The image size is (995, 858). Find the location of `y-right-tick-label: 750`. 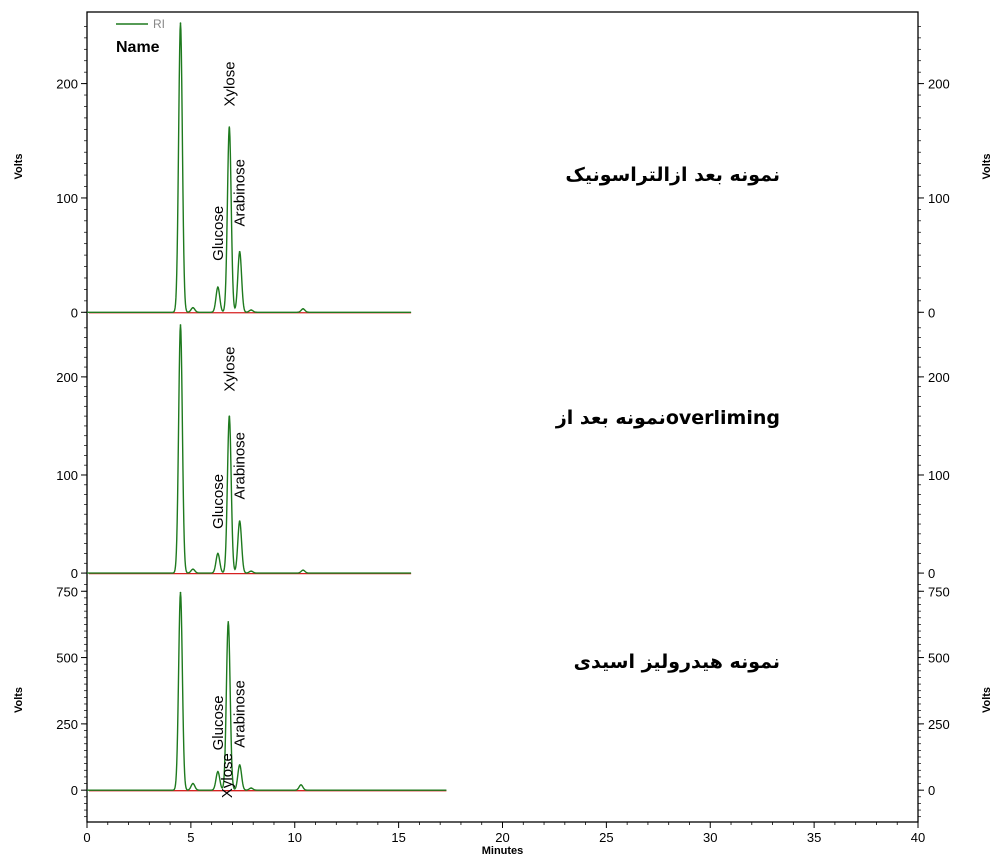

y-right-tick-label: 750 is located at coordinates (939, 591).